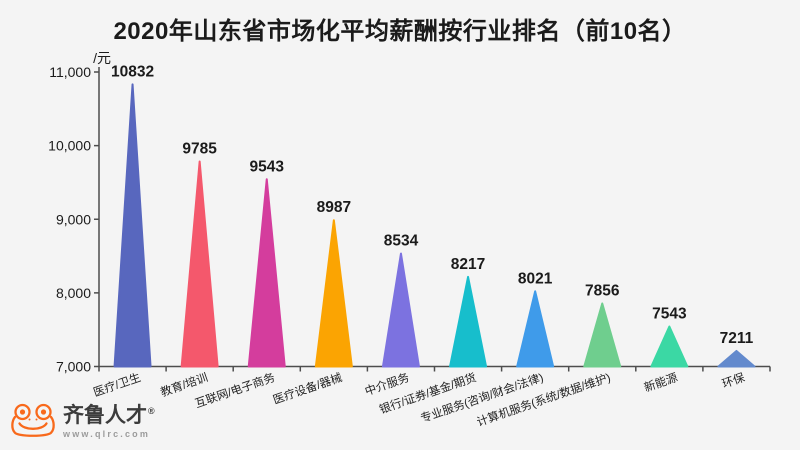 This screenshot has height=450, width=800. Describe the element at coordinates (401, 241) in the screenshot. I see `value-label: 8534` at that location.